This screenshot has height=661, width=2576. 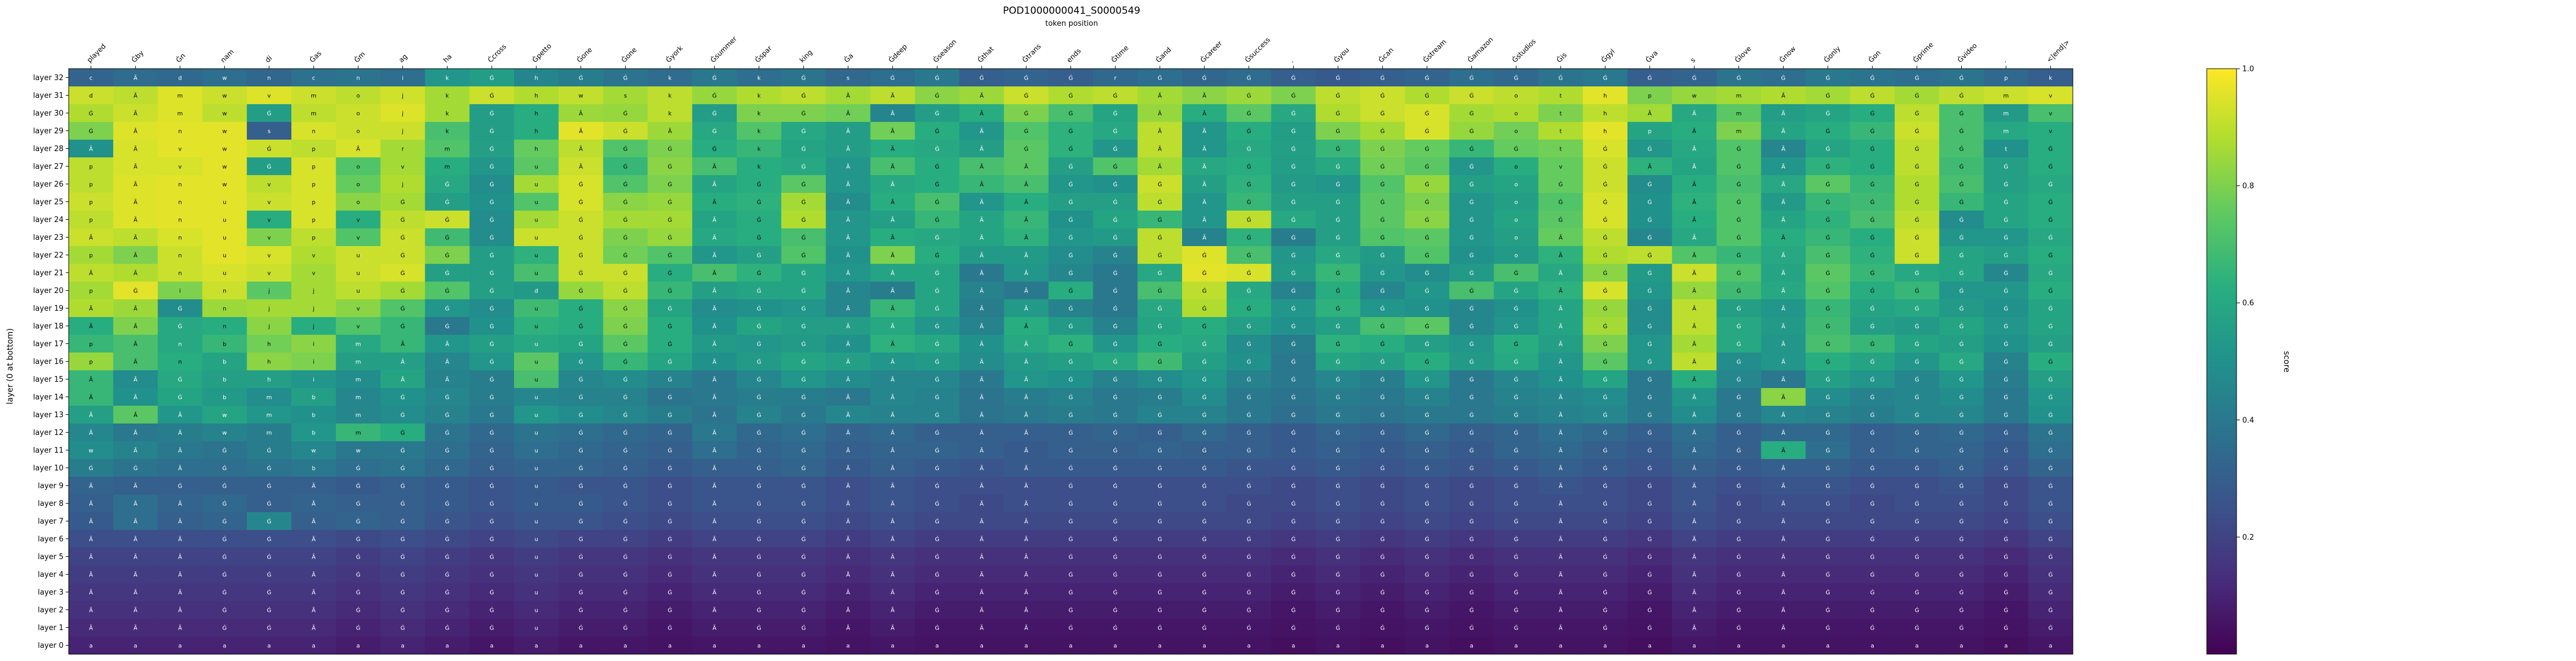 What do you see at coordinates (1516, 203) in the screenshot?
I see `heatmap-cell-label: o` at bounding box center [1516, 203].